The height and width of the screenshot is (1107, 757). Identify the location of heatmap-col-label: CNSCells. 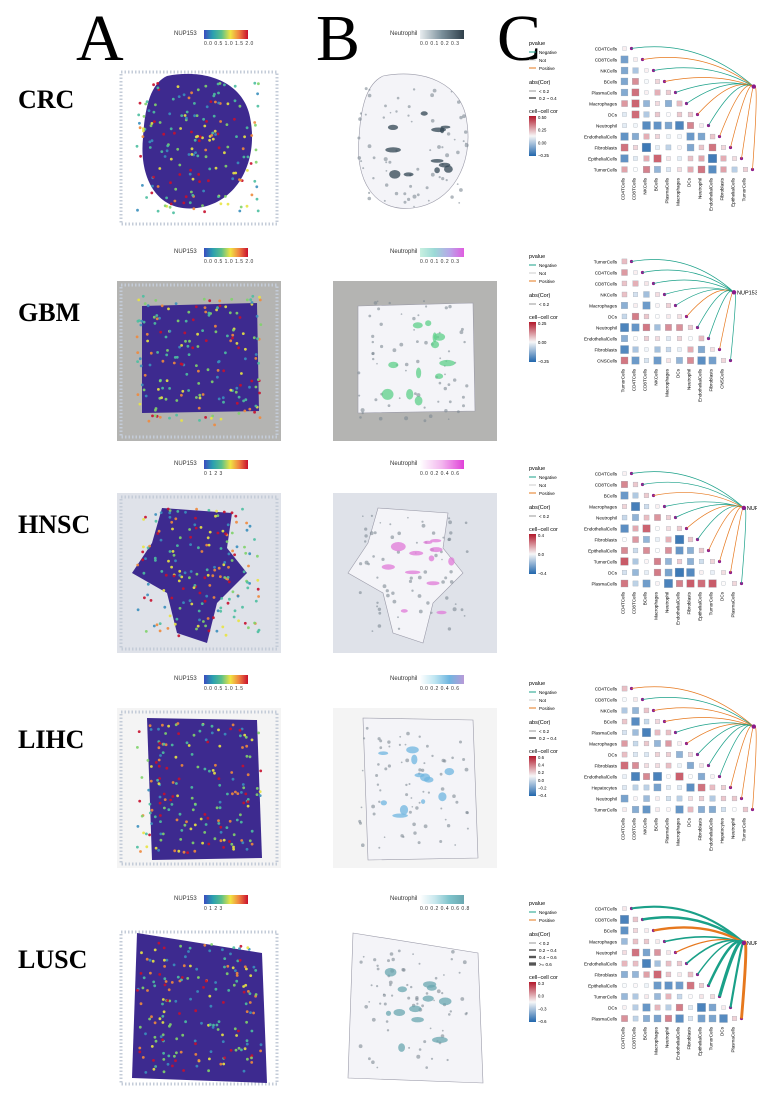
(722, 378).